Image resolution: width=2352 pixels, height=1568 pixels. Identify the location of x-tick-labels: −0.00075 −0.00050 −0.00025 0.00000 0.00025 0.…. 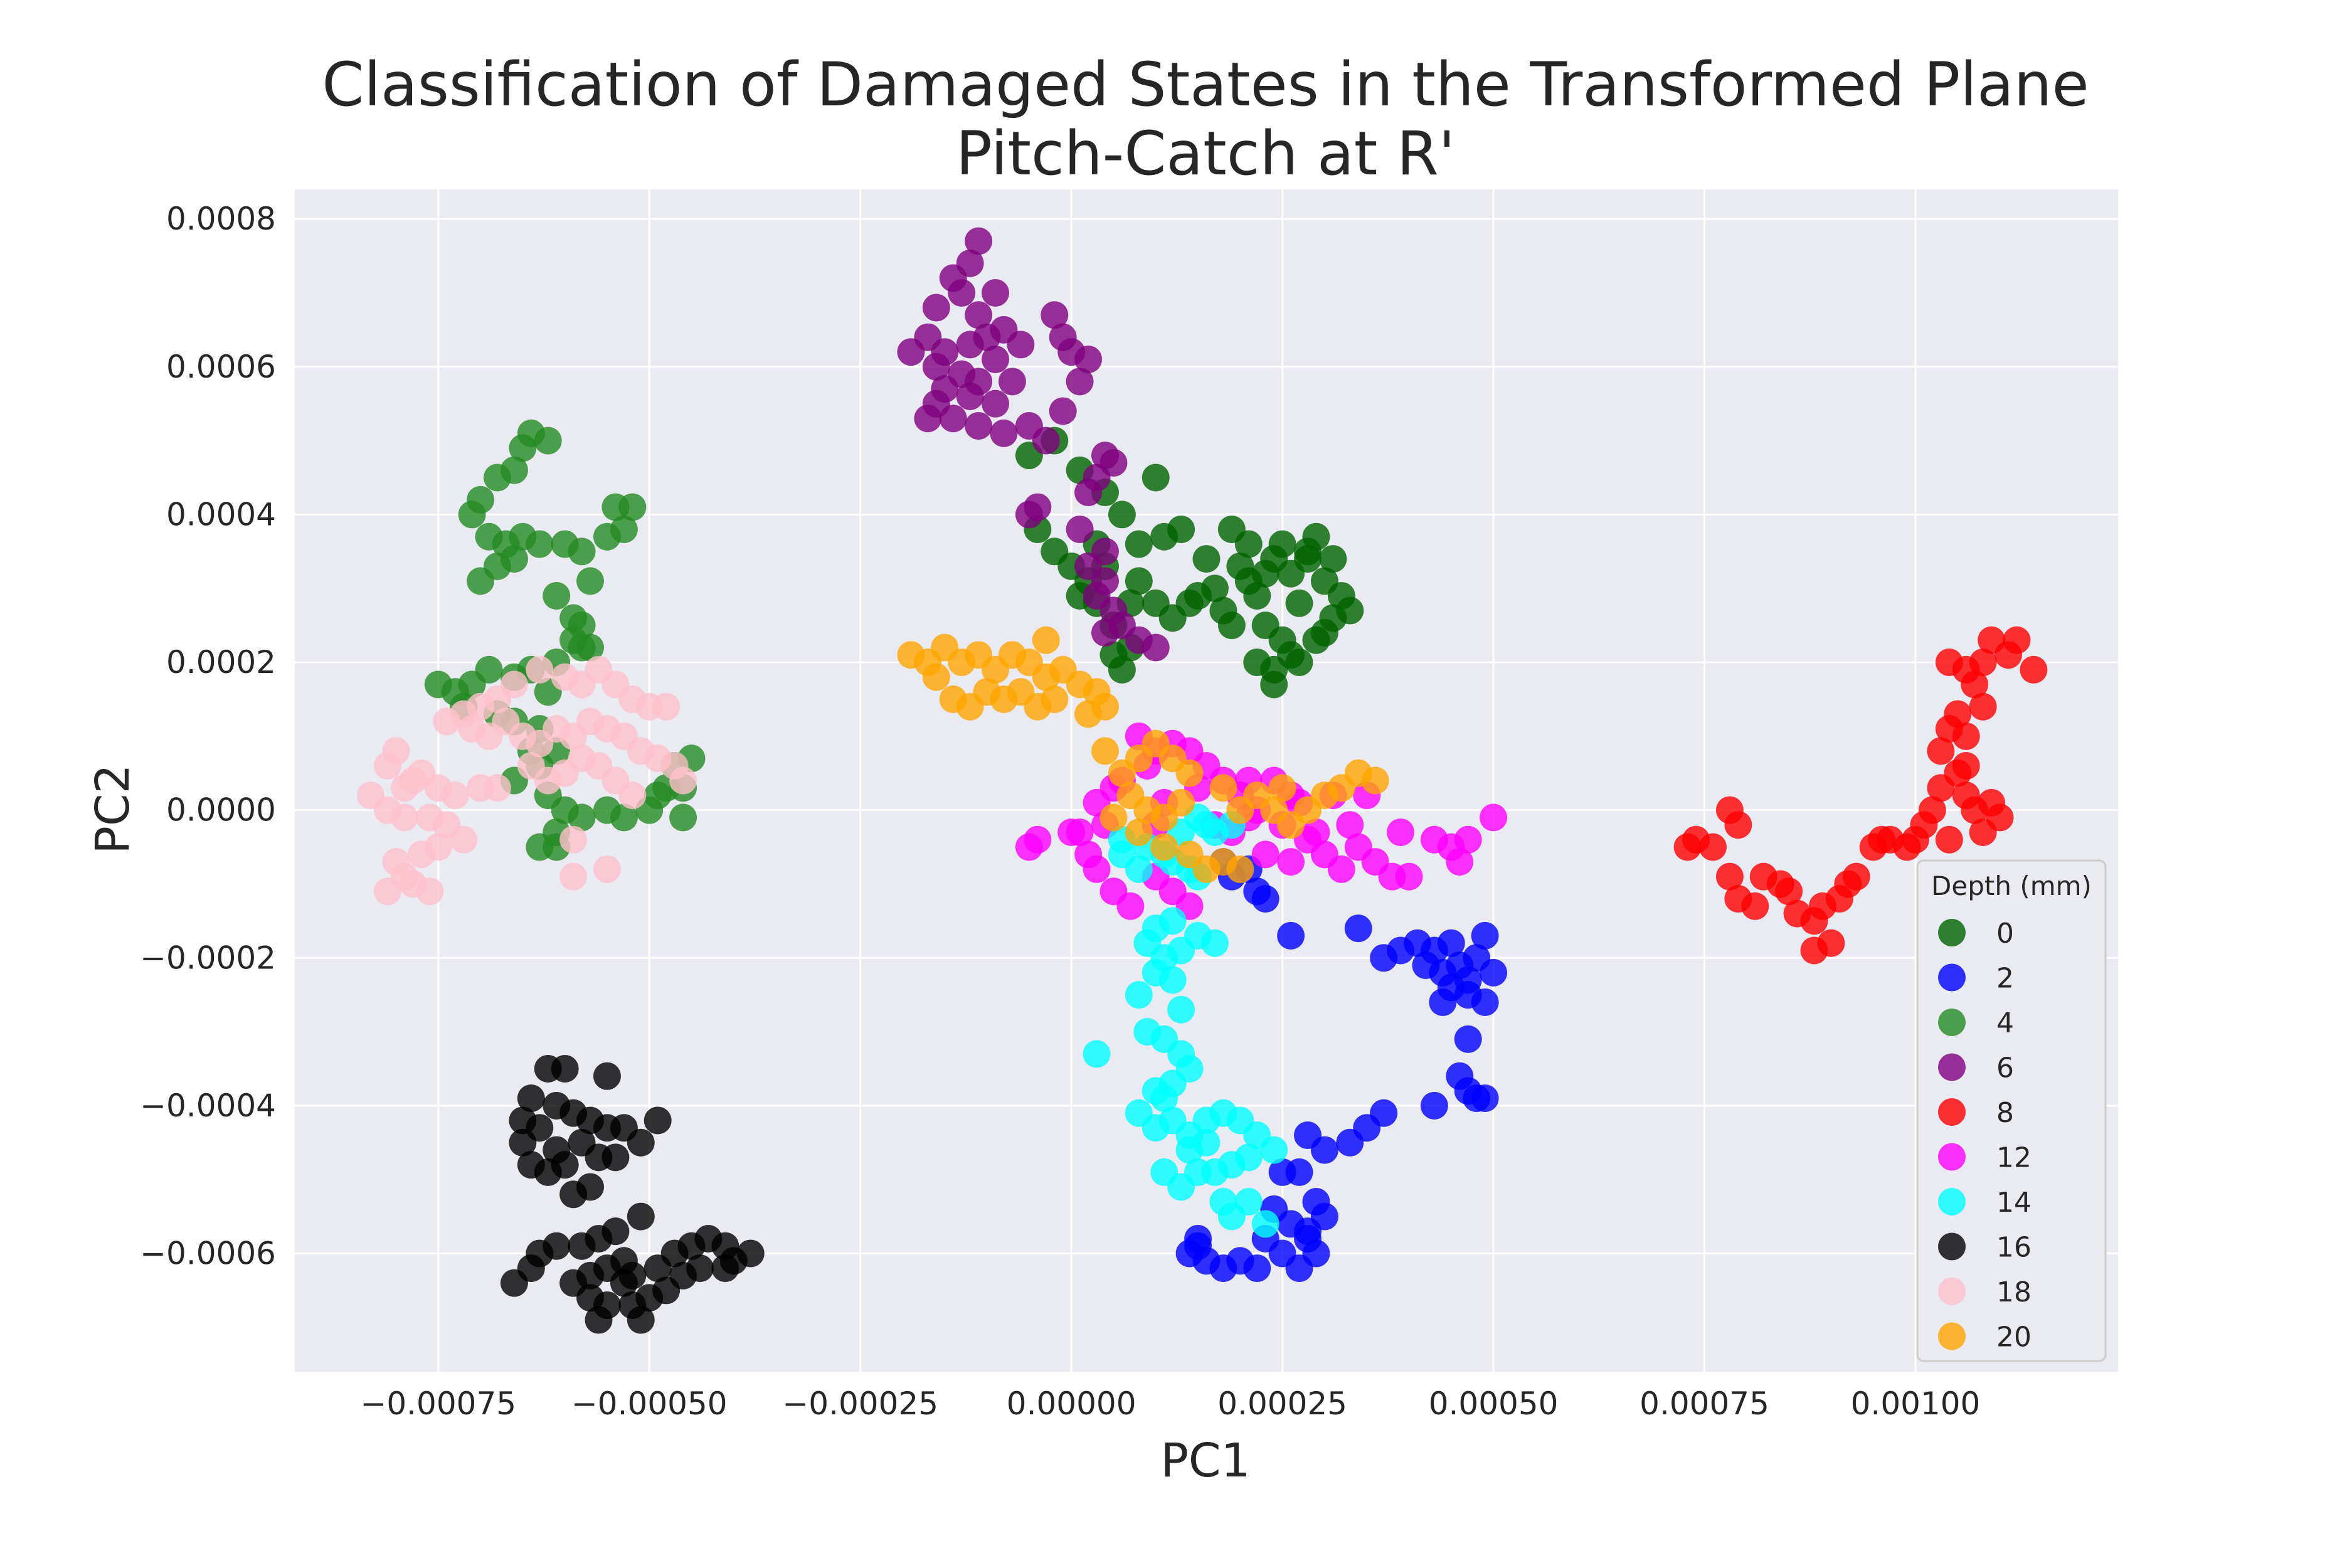
(1170, 1403).